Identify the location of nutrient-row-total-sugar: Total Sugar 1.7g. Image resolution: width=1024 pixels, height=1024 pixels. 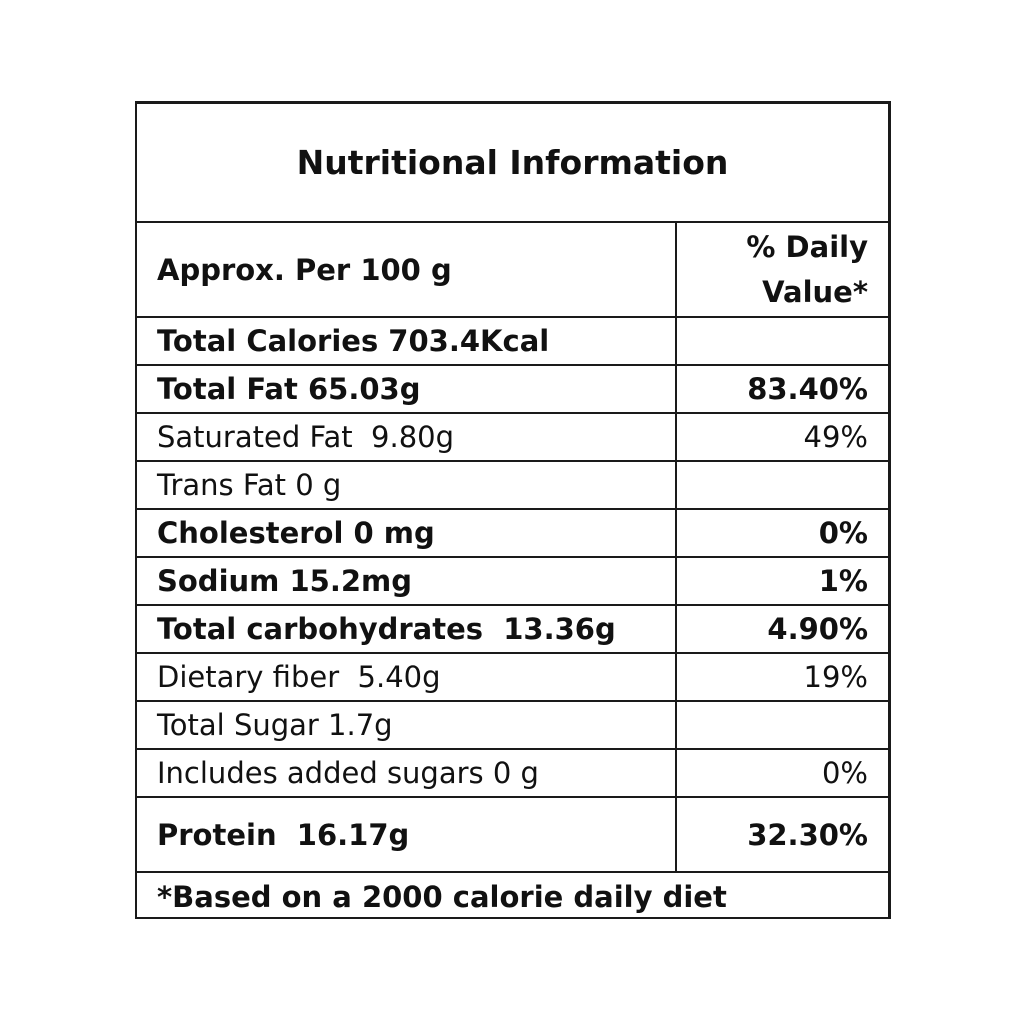
(512, 726).